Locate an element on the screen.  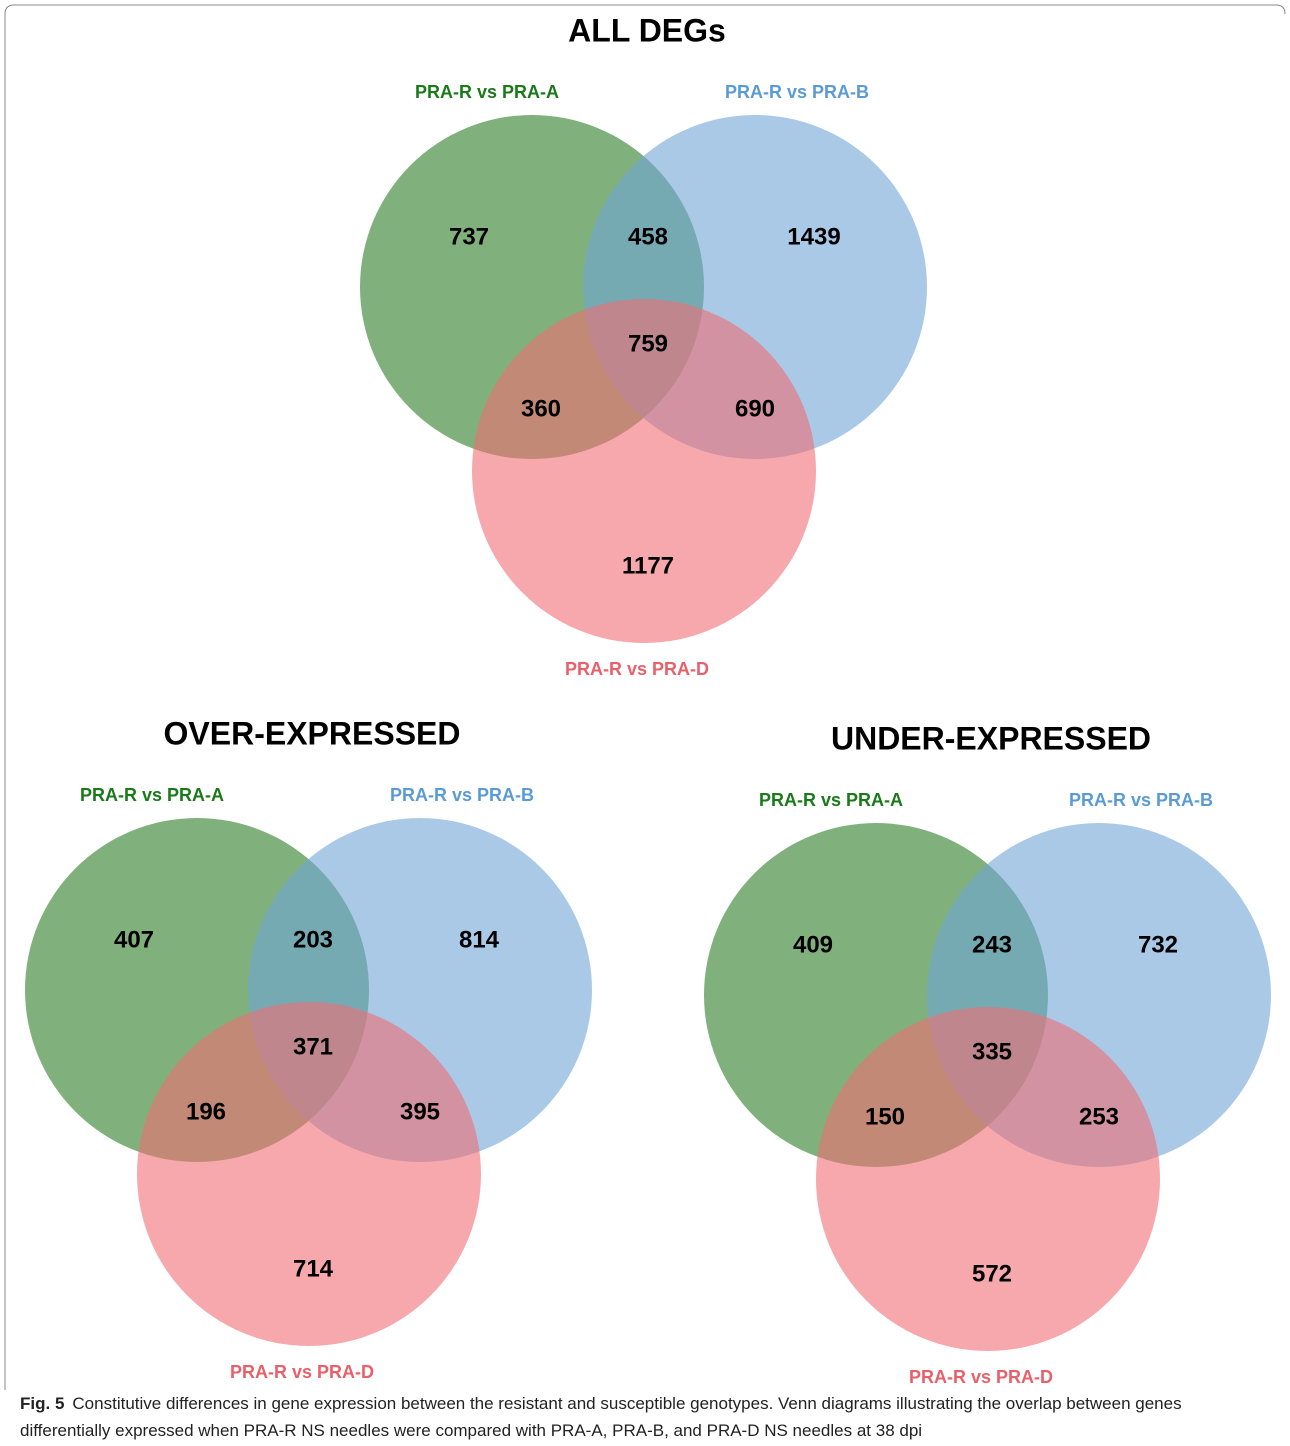
region-count: 371 is located at coordinates (313, 1046).